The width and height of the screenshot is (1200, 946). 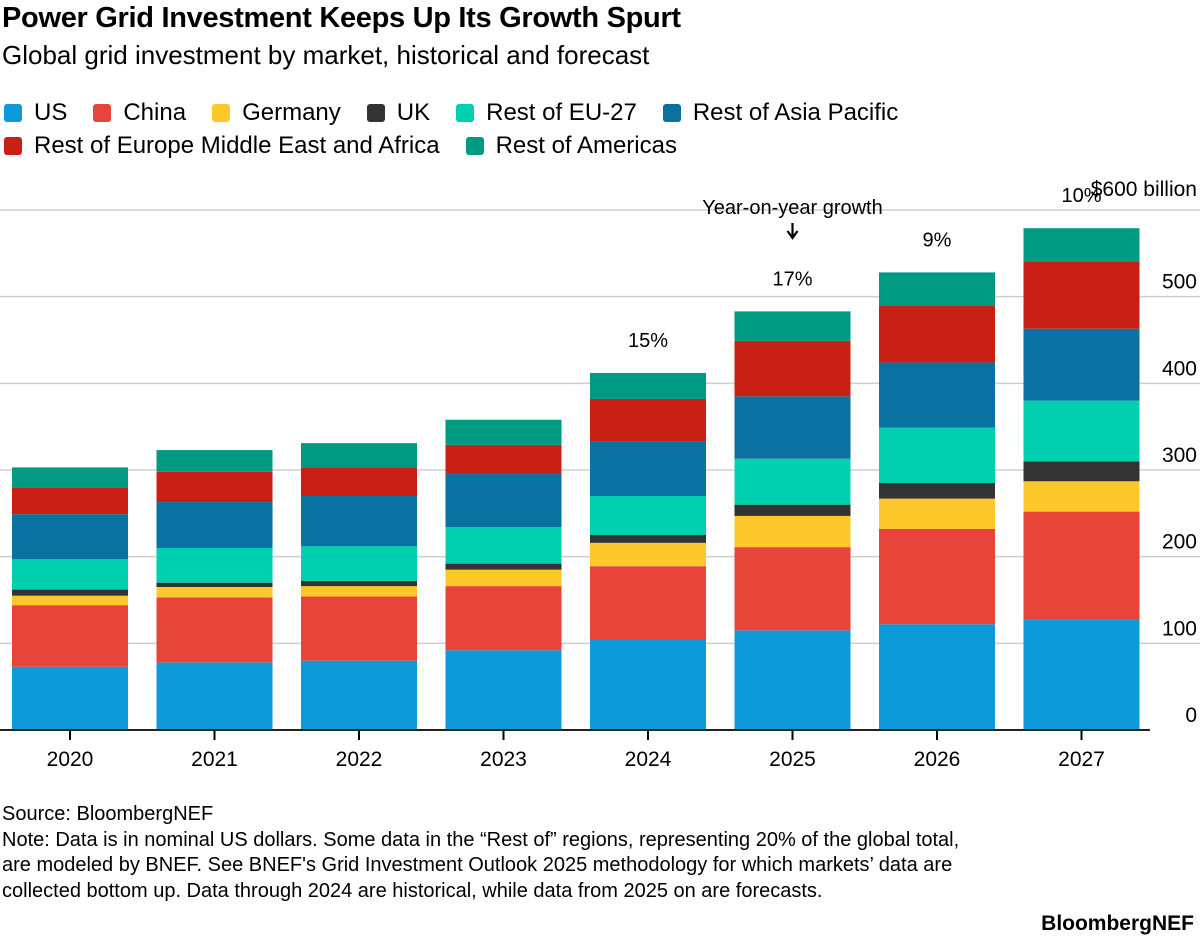 I want to click on legend-label: Rest of Americas, so click(x=586, y=145).